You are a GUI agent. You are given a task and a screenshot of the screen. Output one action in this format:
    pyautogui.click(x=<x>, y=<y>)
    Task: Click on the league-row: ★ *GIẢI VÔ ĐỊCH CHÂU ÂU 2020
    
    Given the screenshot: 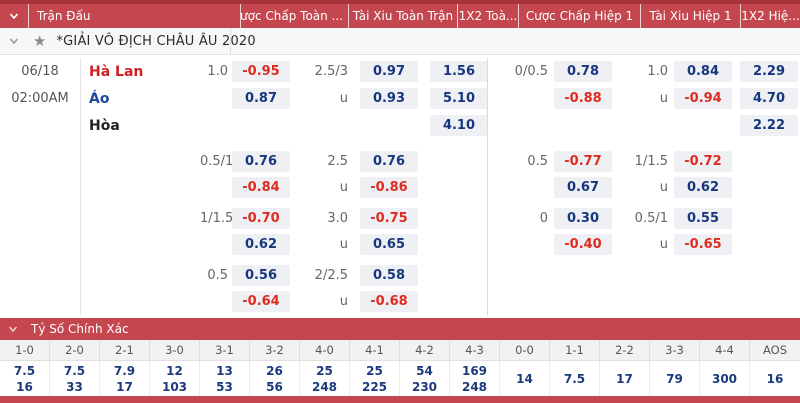 What is the action you would take?
    pyautogui.click(x=400, y=41)
    